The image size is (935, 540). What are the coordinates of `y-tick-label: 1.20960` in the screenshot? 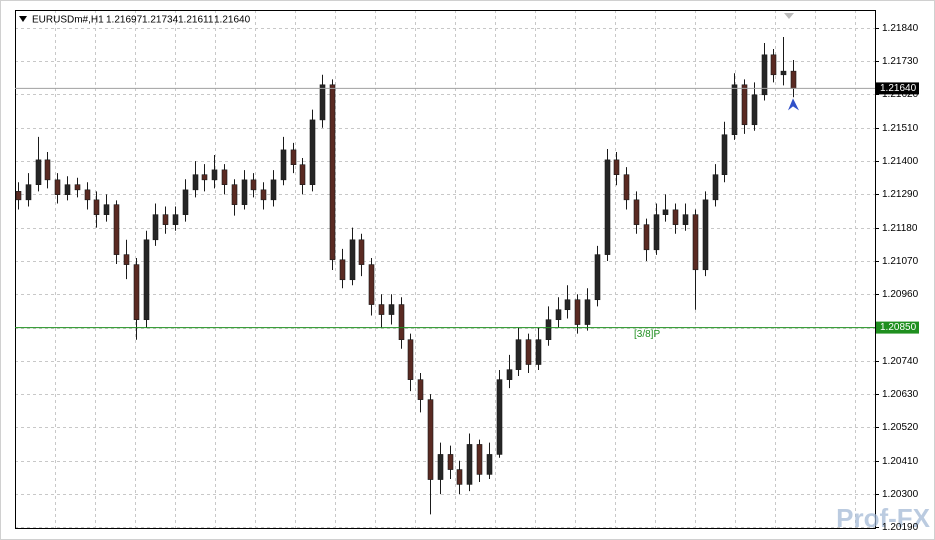 It's located at (900, 294).